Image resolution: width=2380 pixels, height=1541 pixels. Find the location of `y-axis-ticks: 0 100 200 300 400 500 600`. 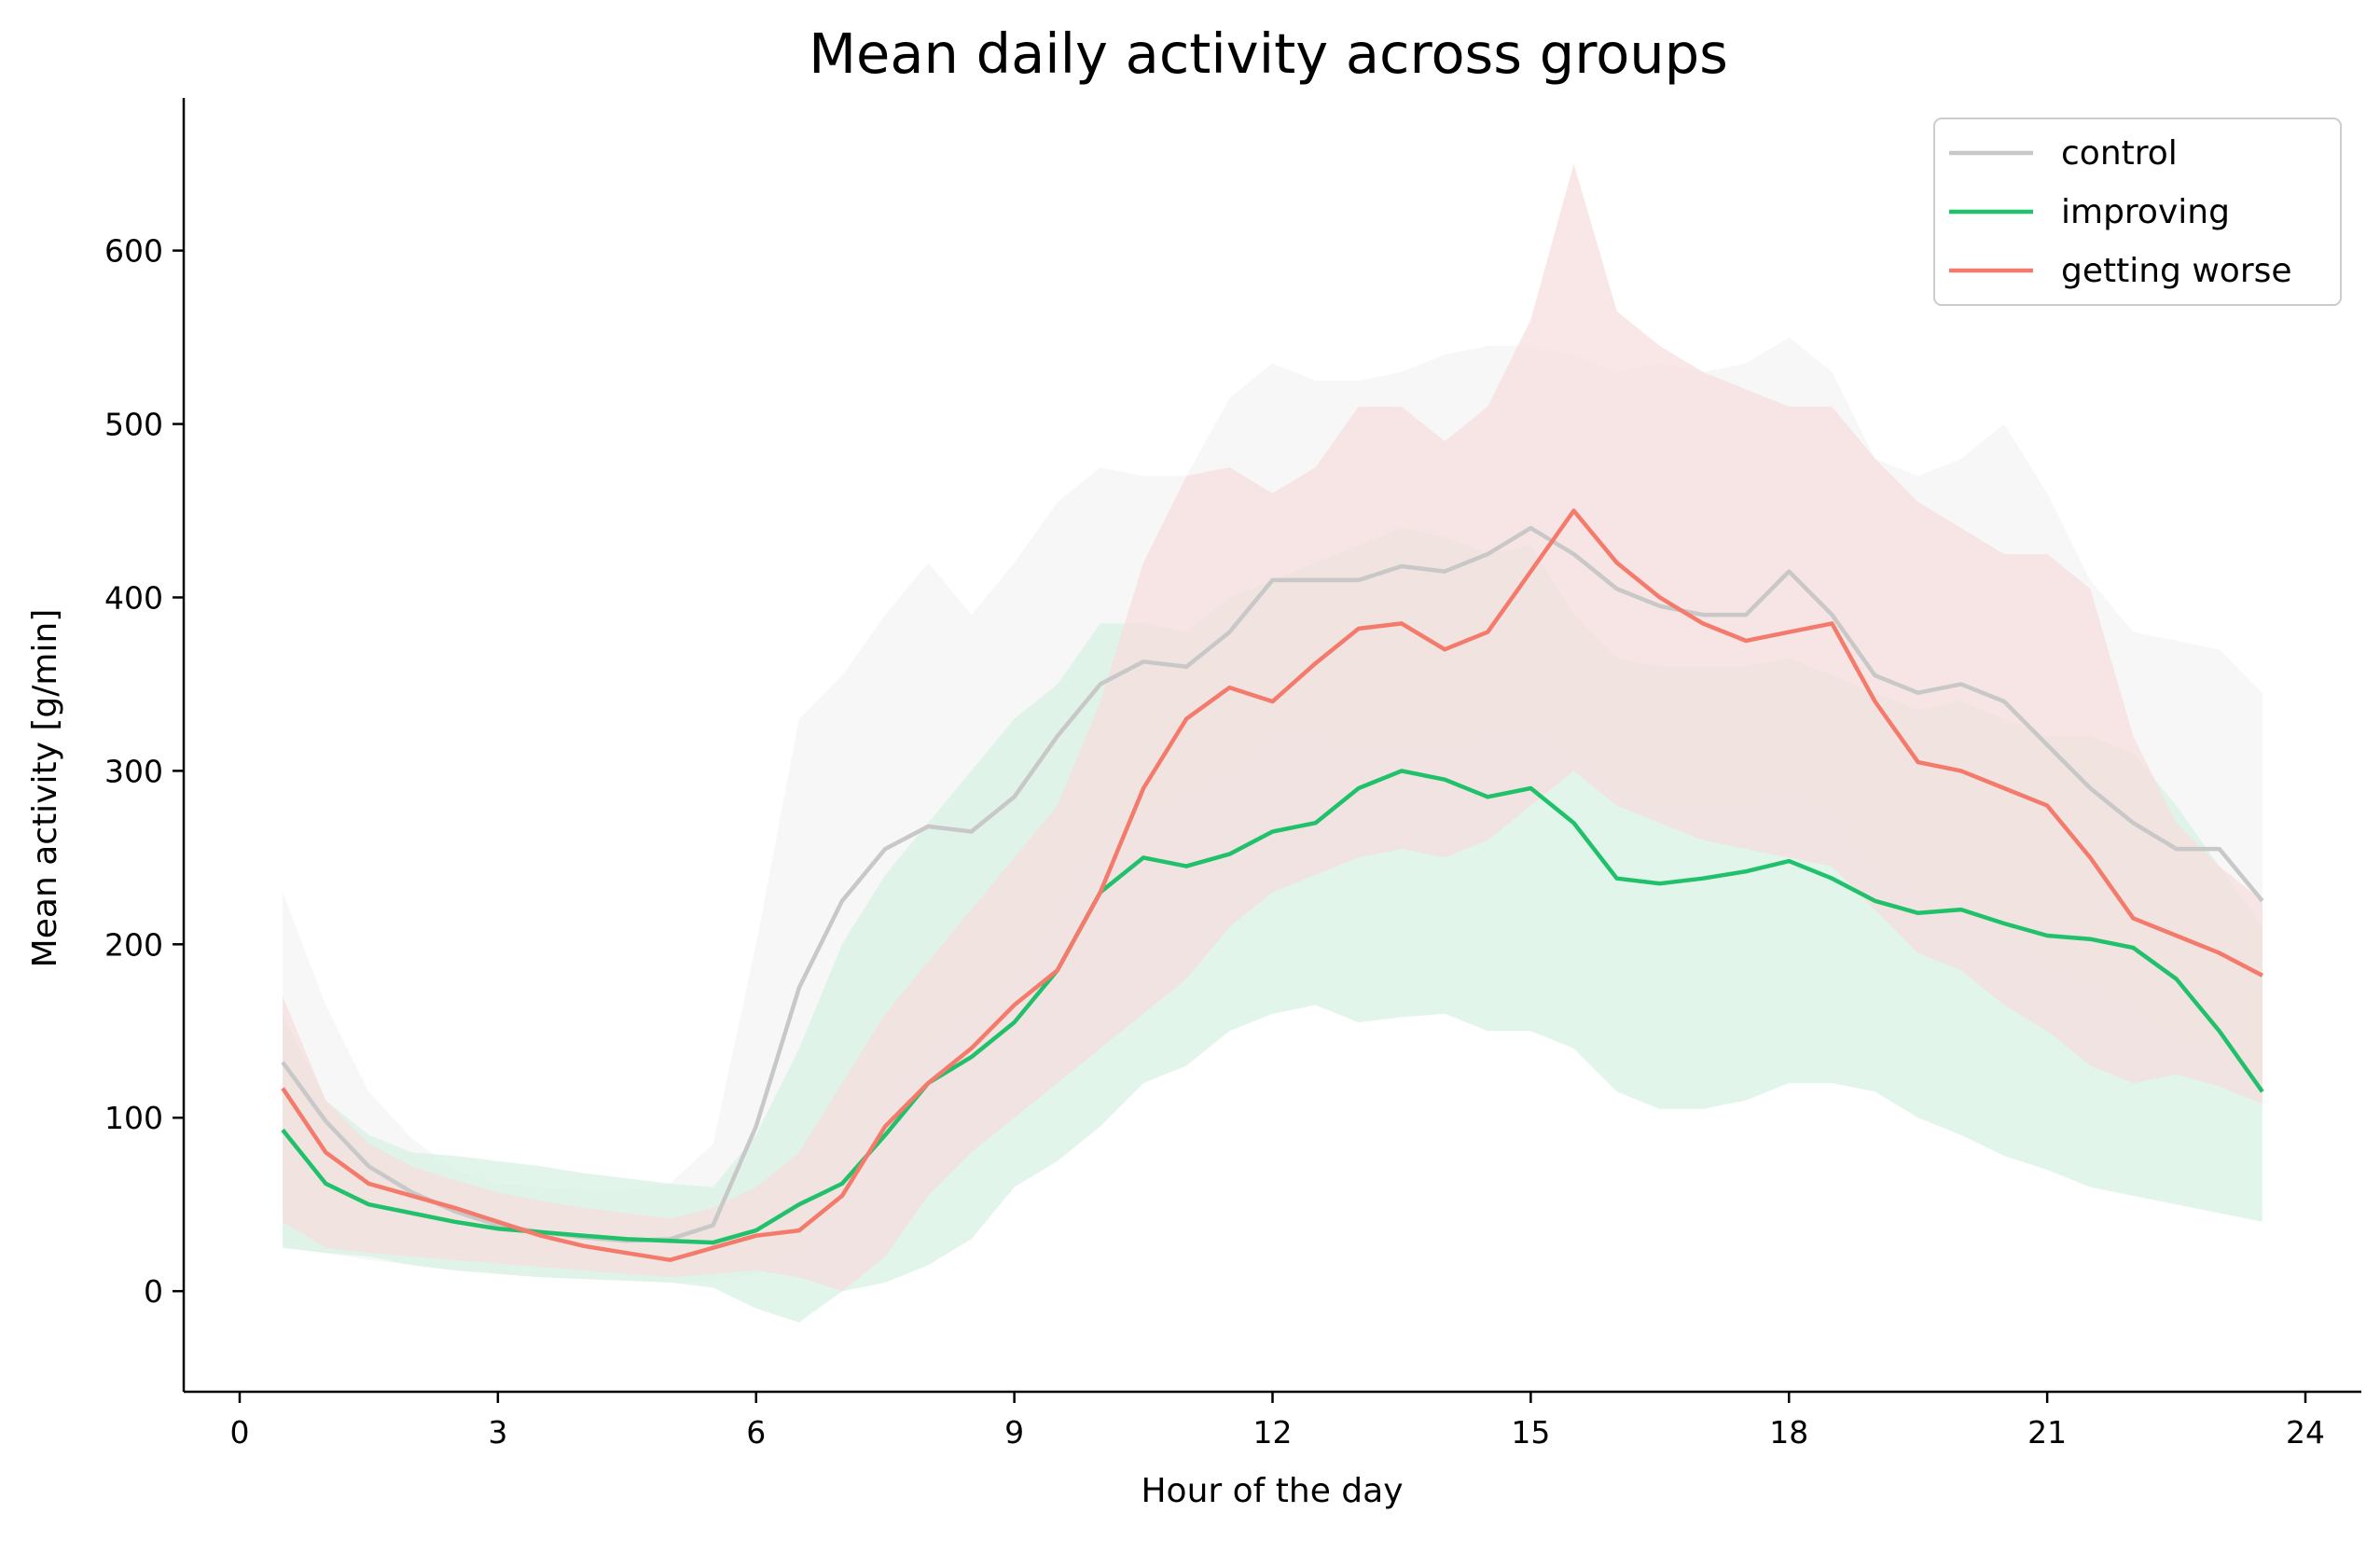

y-axis-ticks: 0 100 200 300 400 500 600 is located at coordinates (144, 771).